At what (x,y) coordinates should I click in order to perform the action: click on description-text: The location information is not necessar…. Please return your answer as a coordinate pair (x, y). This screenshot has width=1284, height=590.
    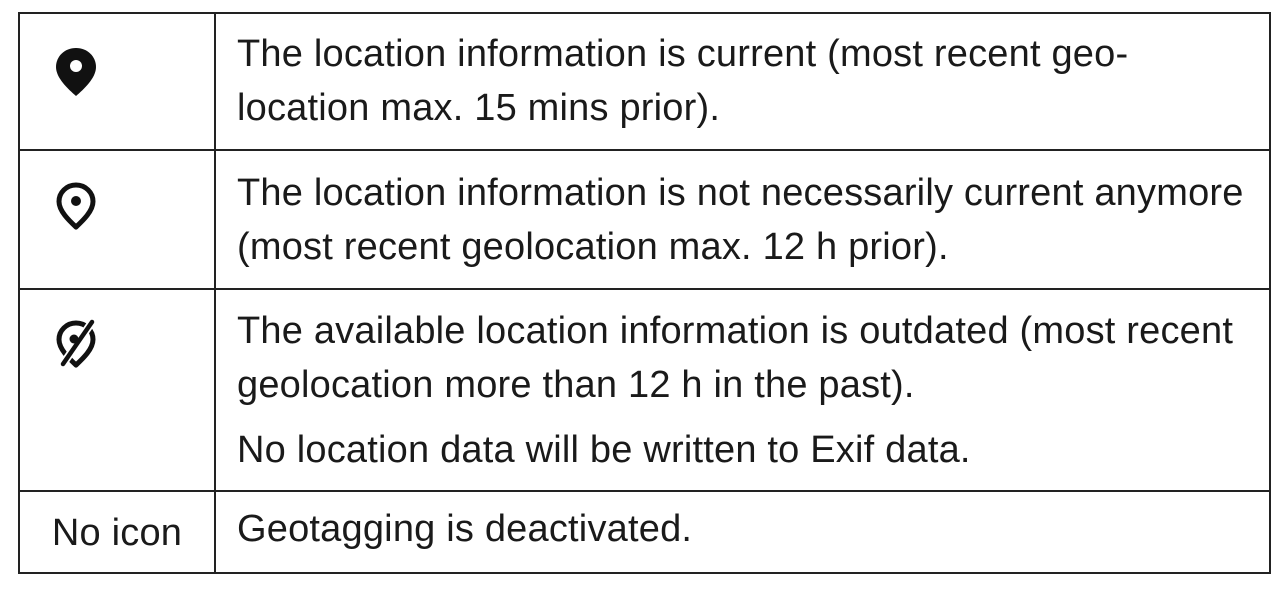
    Looking at the image, I should click on (740, 220).